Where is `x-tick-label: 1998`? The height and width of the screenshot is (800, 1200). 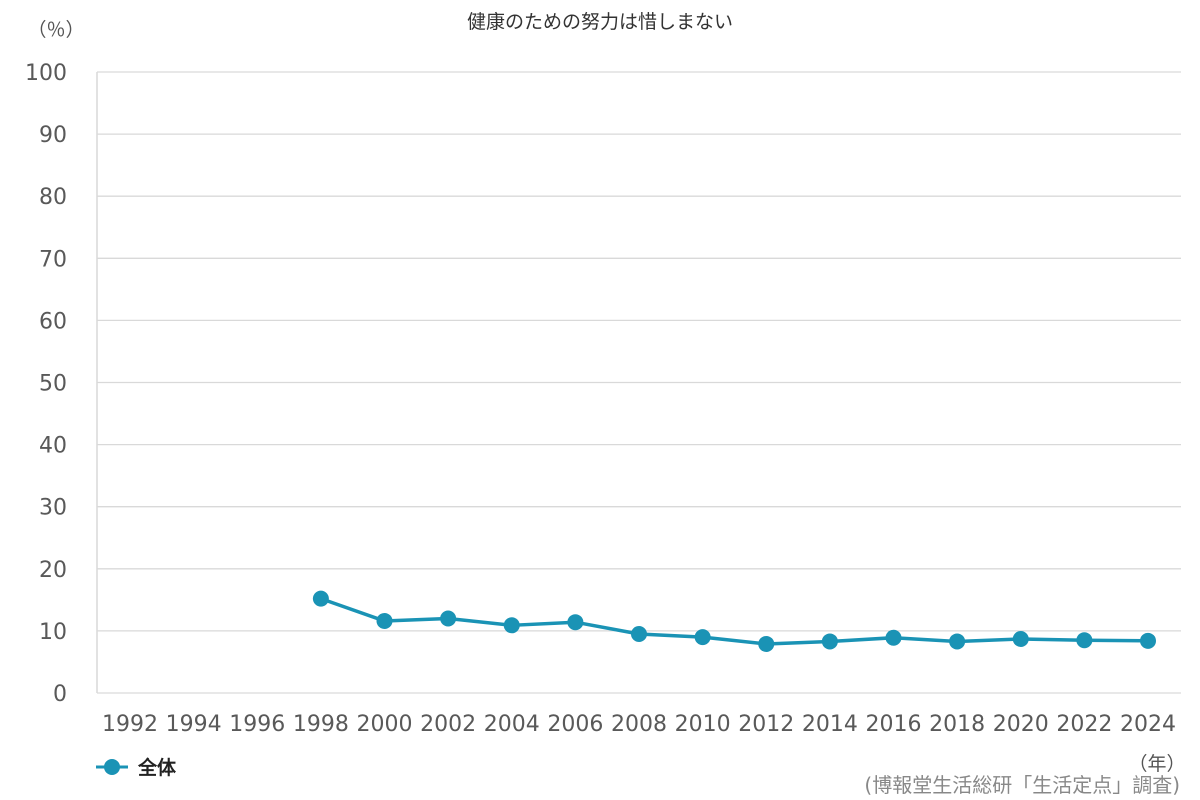 x-tick-label: 1998 is located at coordinates (321, 724).